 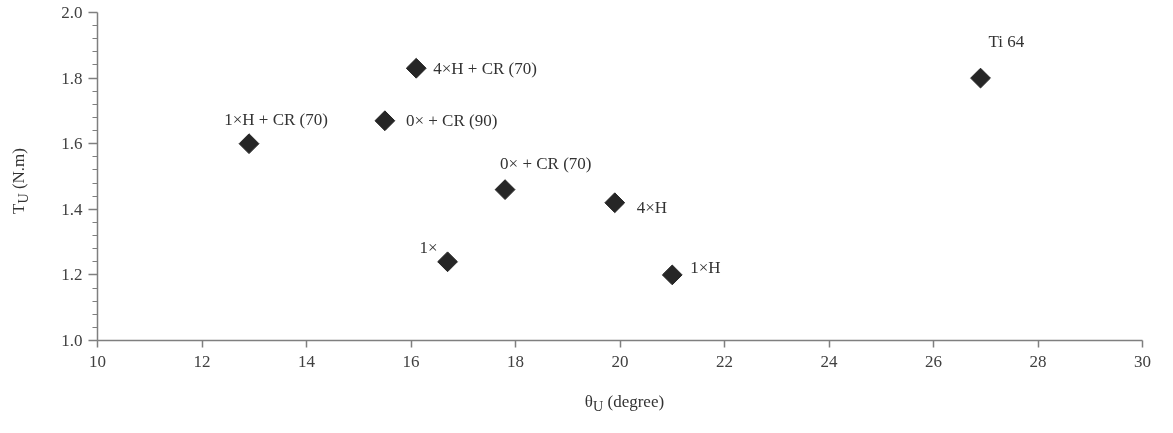 I want to click on x-axis-title: θ$_{U}$ (degree), so click(x=624, y=404).